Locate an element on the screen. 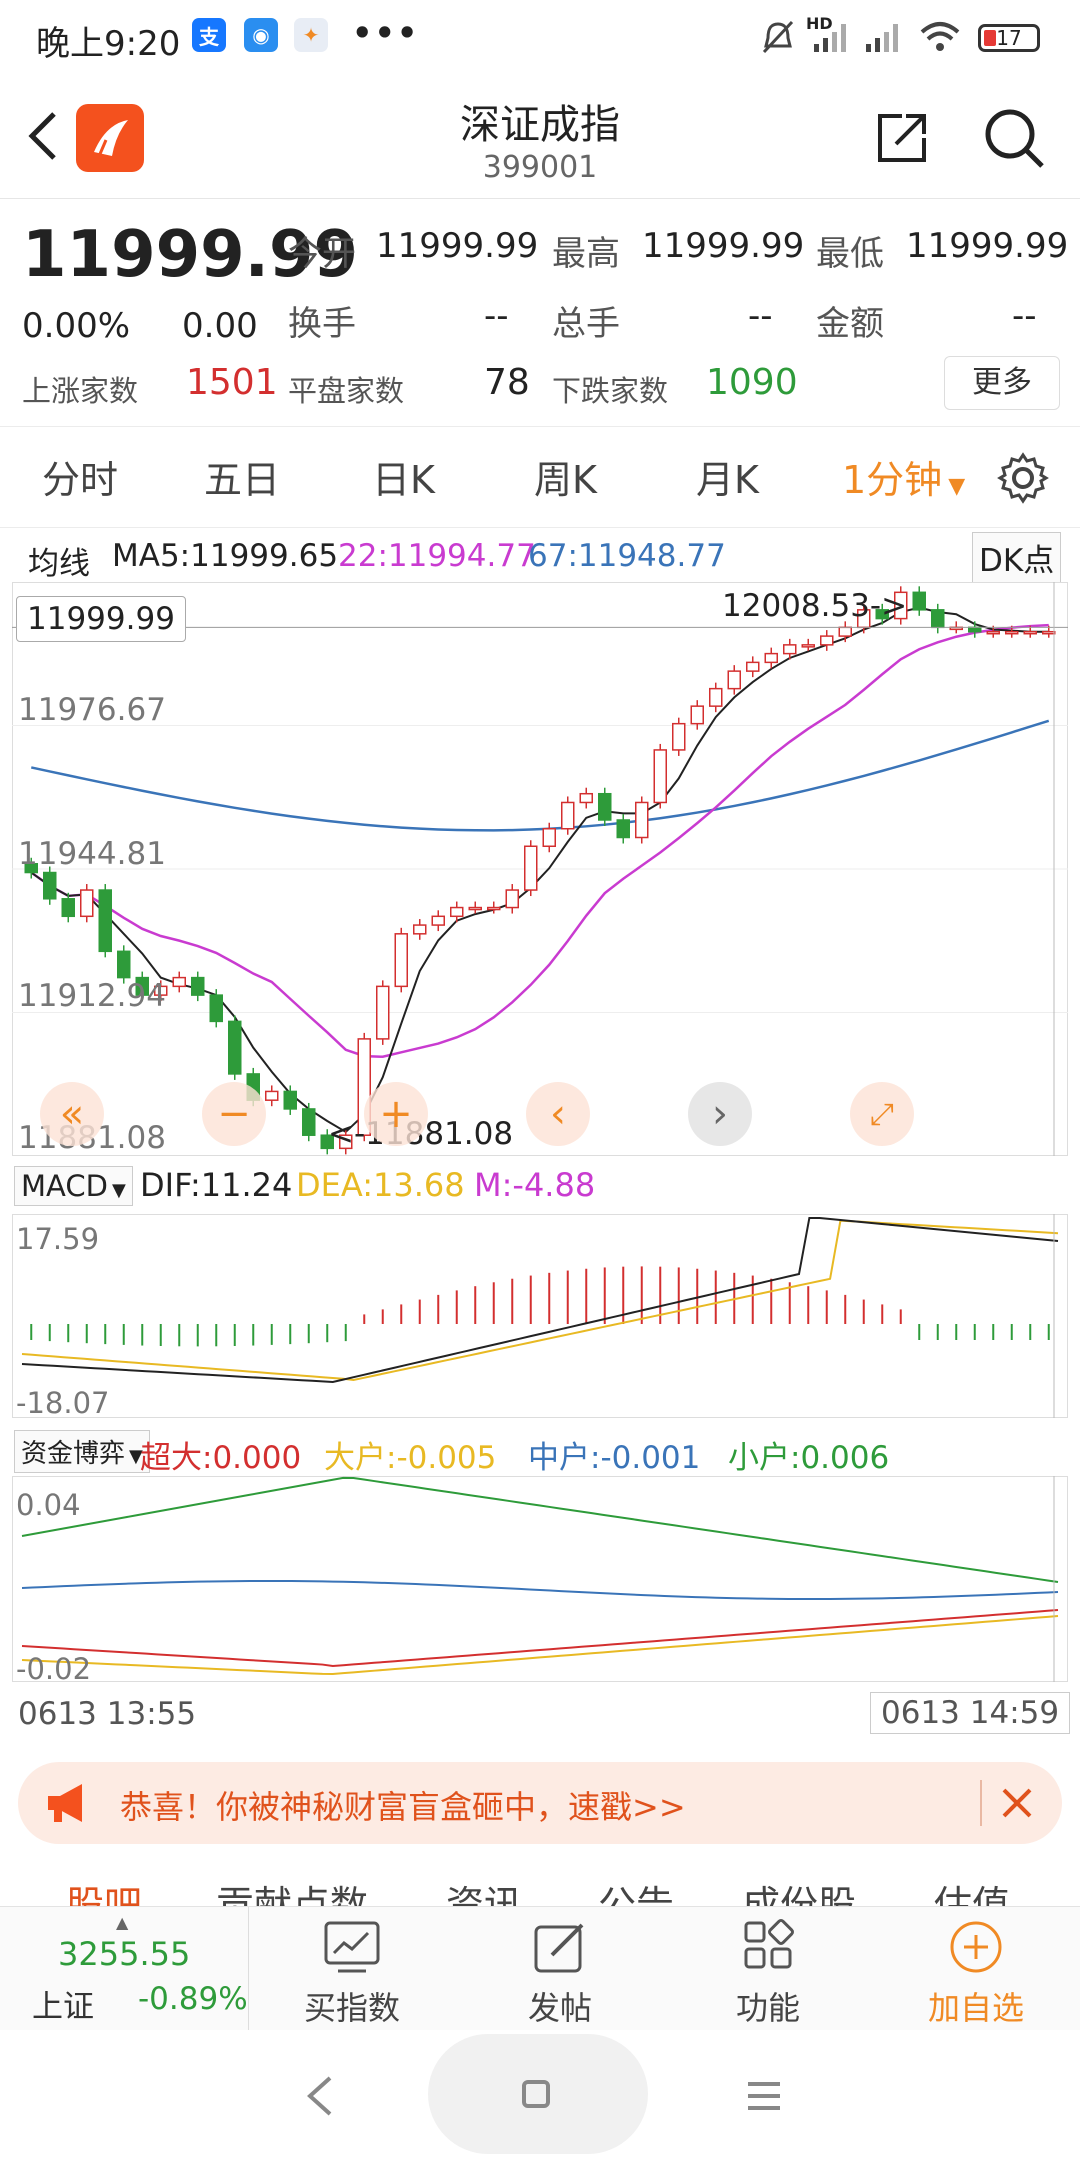  down-count: 1090 is located at coordinates (752, 382).